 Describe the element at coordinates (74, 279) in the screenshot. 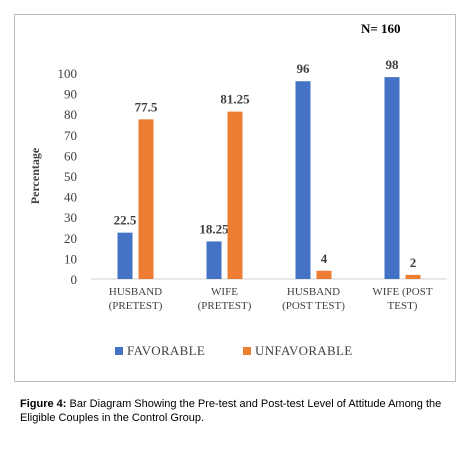

I see `y-tick-label: 0` at that location.